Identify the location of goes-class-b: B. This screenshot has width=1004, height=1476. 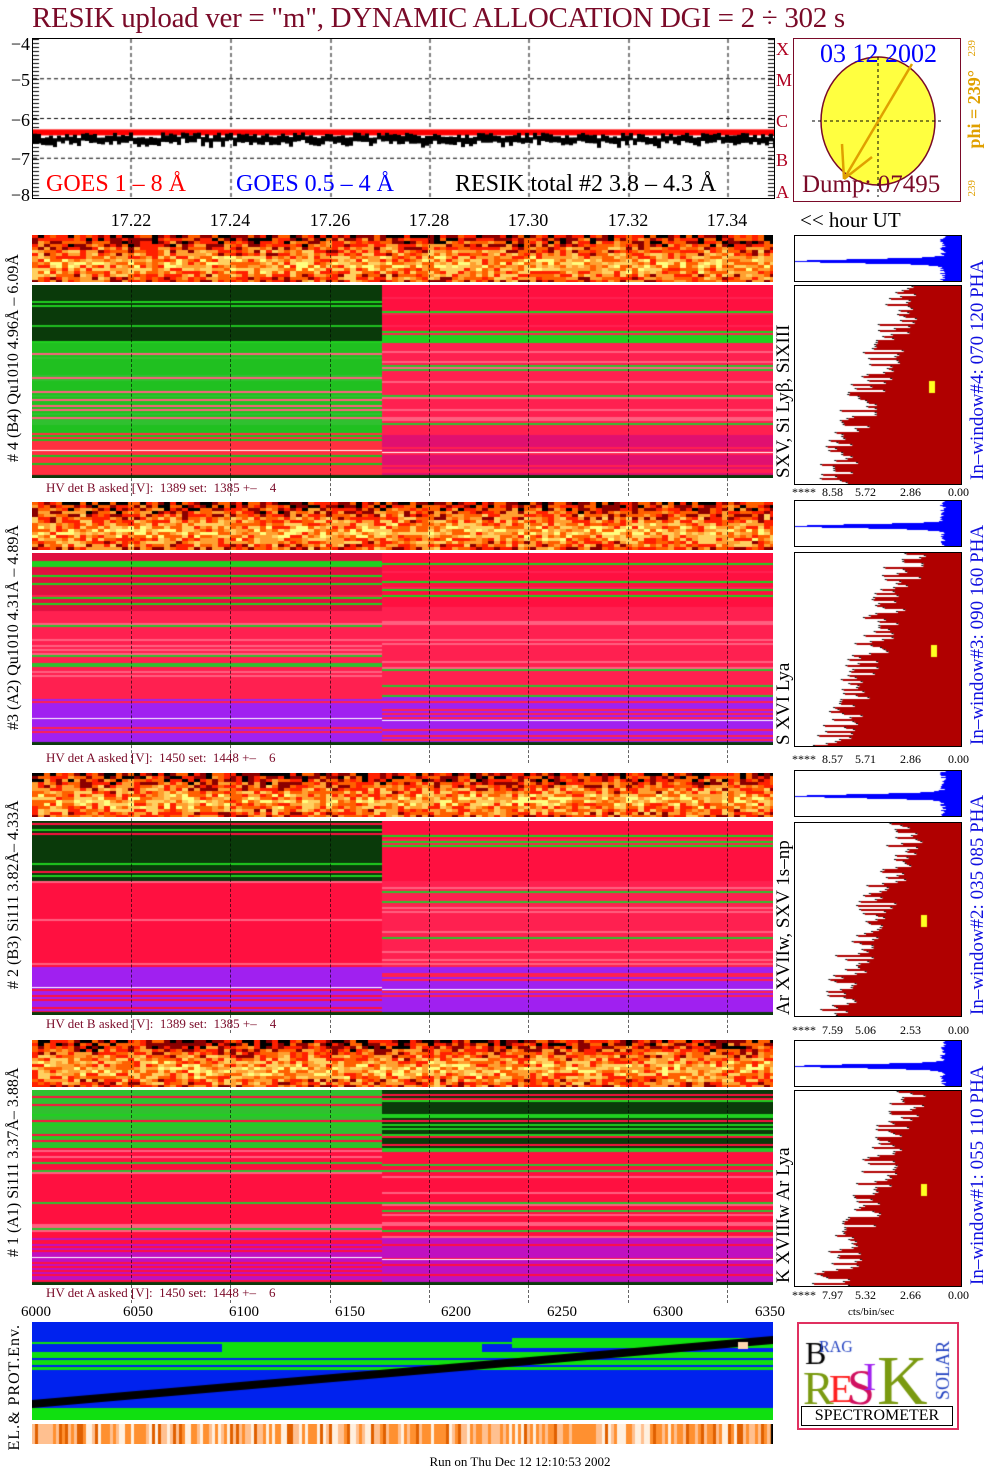
(782, 160).